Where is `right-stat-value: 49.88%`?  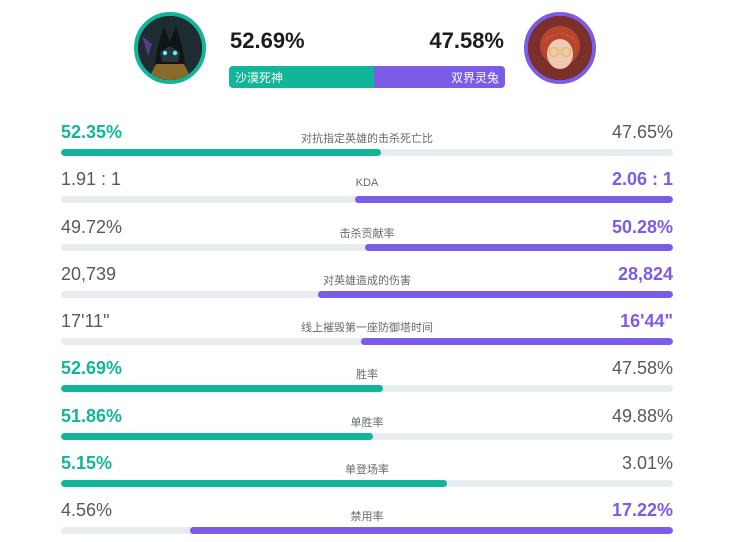
right-stat-value: 49.88% is located at coordinates (642, 415).